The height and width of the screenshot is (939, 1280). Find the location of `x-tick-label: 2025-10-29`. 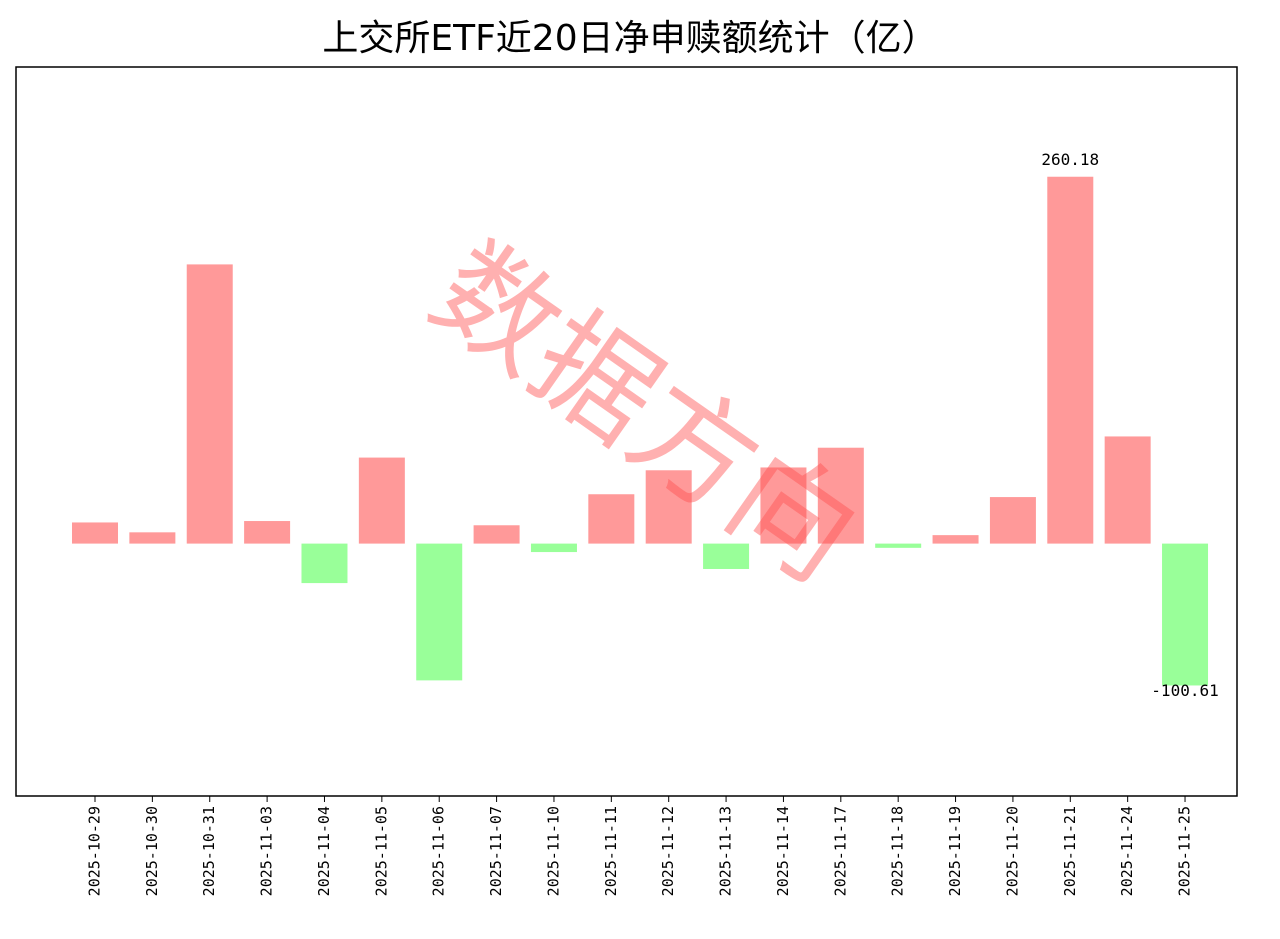

x-tick-label: 2025-10-29 is located at coordinates (95, 851).